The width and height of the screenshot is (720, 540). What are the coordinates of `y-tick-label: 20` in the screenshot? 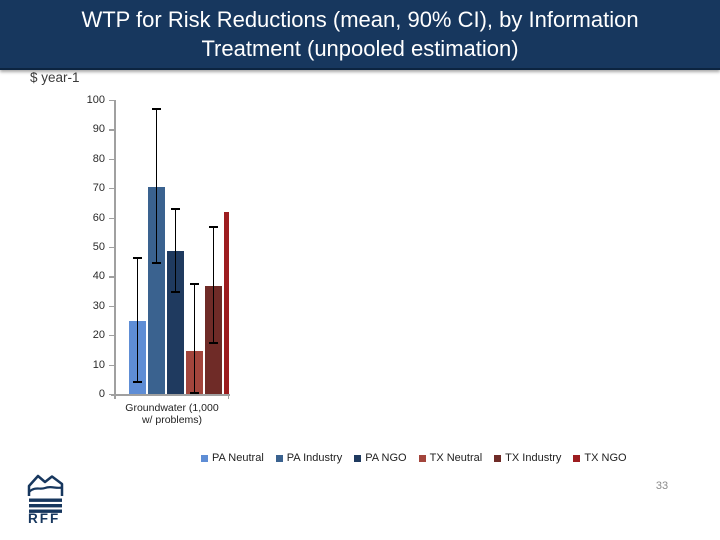 It's located at (98, 335).